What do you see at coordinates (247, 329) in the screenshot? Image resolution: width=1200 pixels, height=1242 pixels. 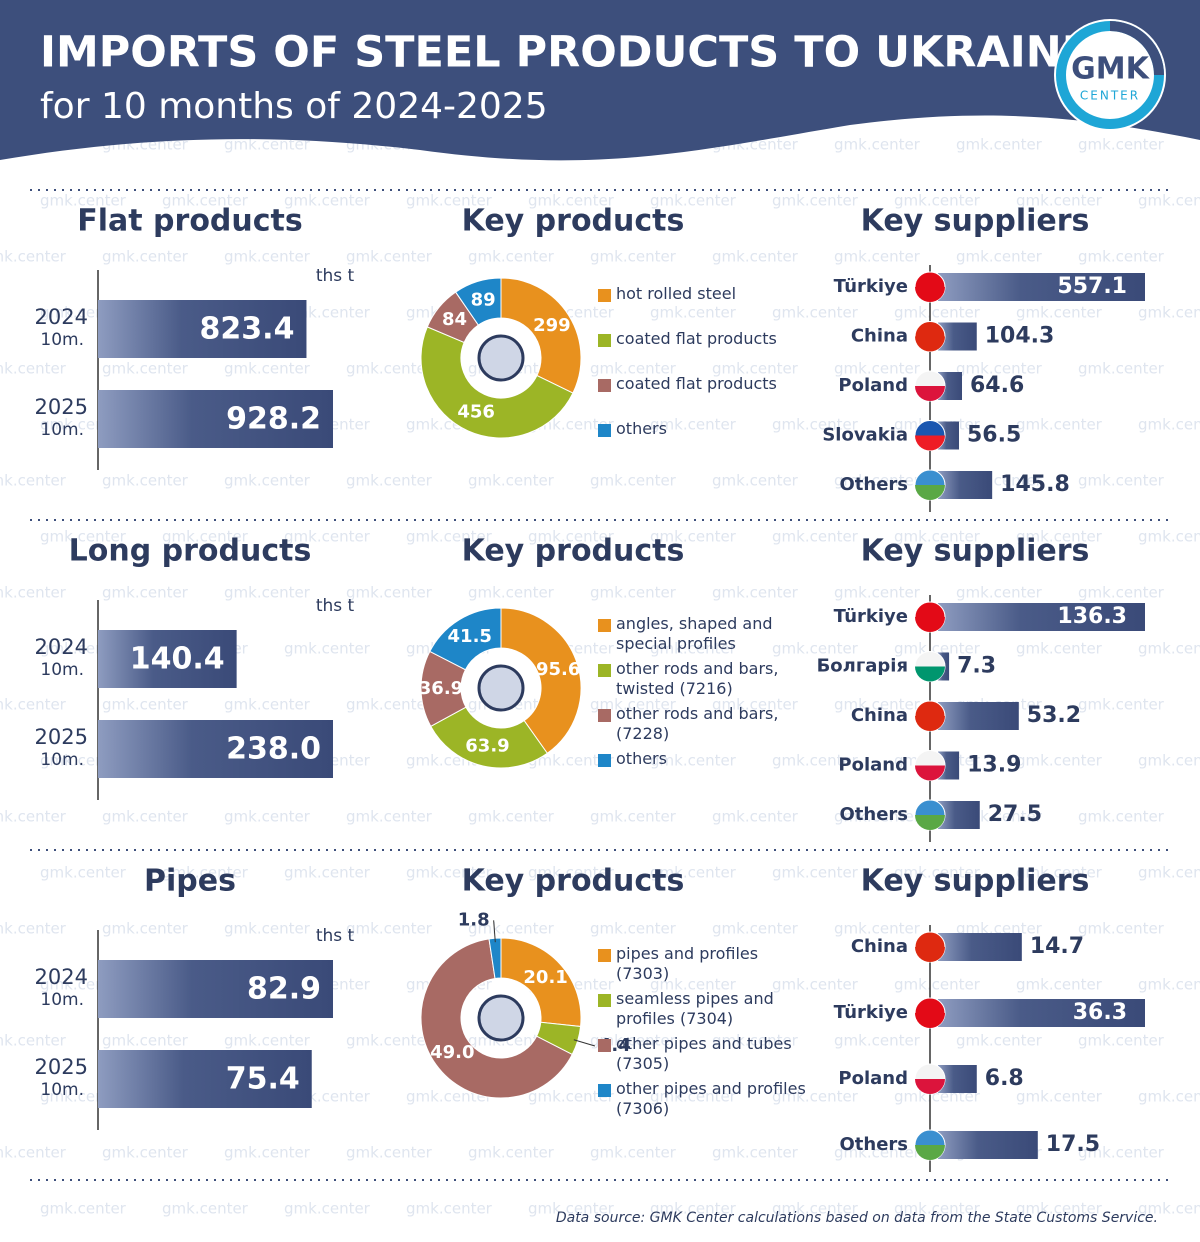 I see `value-label: 823.4` at bounding box center [247, 329].